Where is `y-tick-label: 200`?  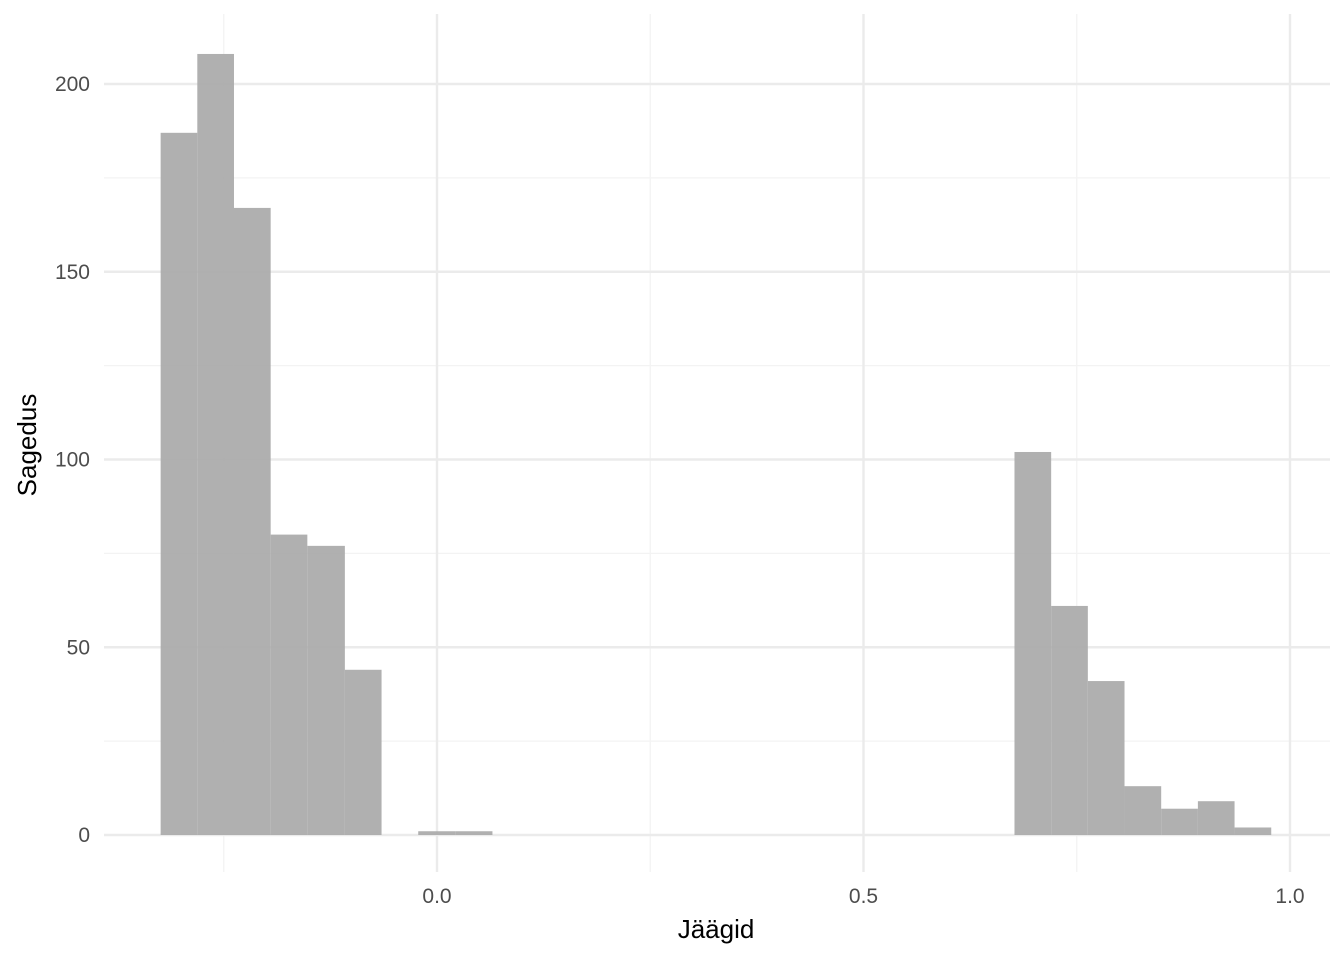
y-tick-label: 200 is located at coordinates (72, 84).